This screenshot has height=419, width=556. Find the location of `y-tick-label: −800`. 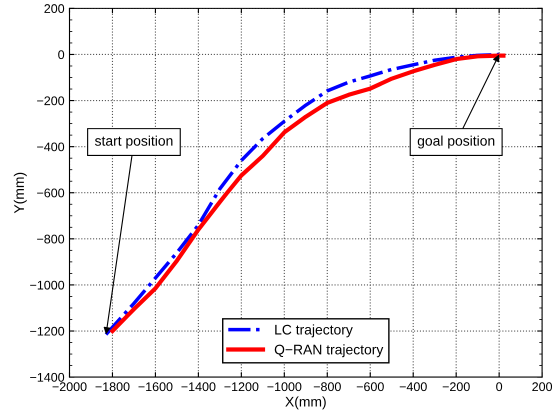

y-tick-label: −800 is located at coordinates (50, 239).